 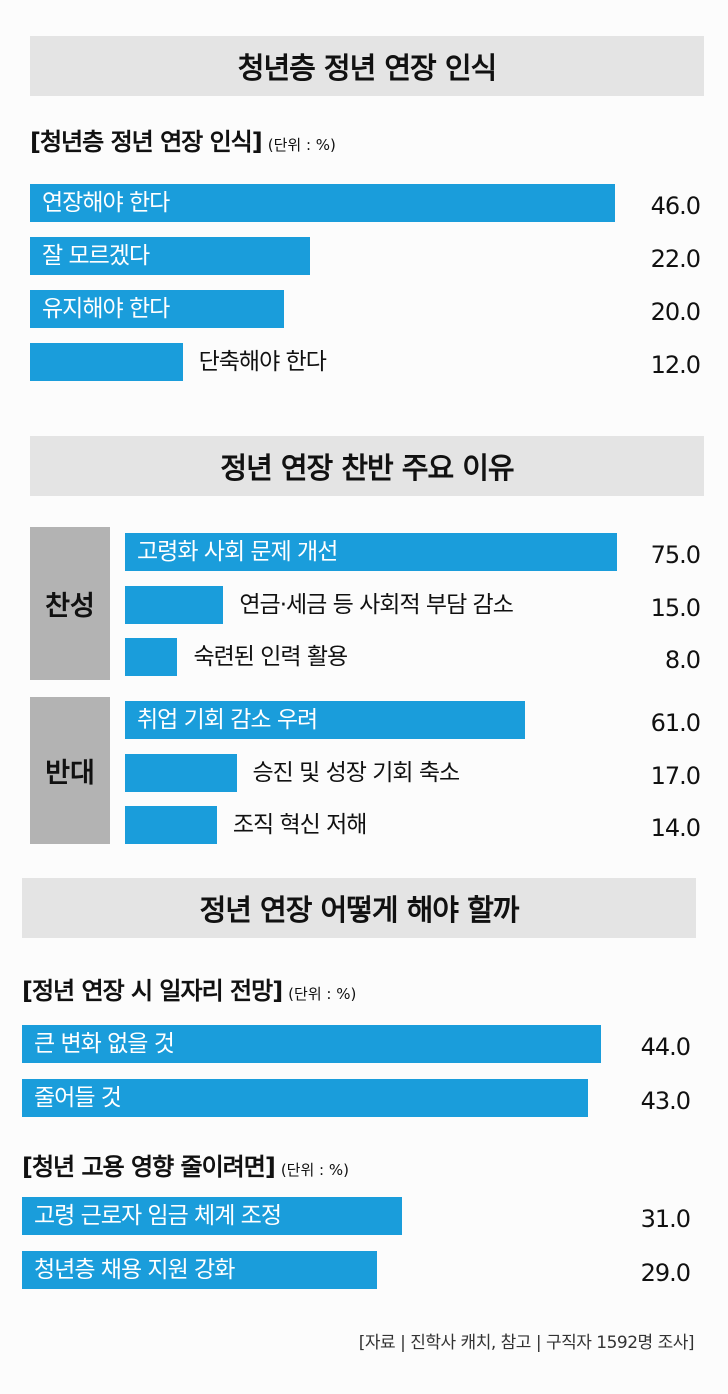 I want to click on bar-value-c4-1: 29.0, so click(x=665, y=1273).